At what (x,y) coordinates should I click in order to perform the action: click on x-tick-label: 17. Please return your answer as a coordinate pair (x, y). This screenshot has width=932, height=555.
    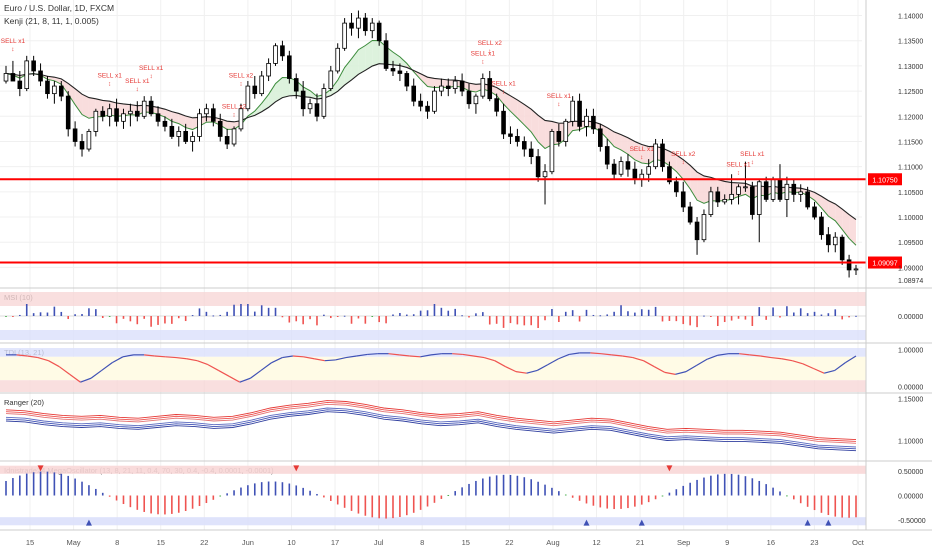
    Looking at the image, I should click on (335, 542).